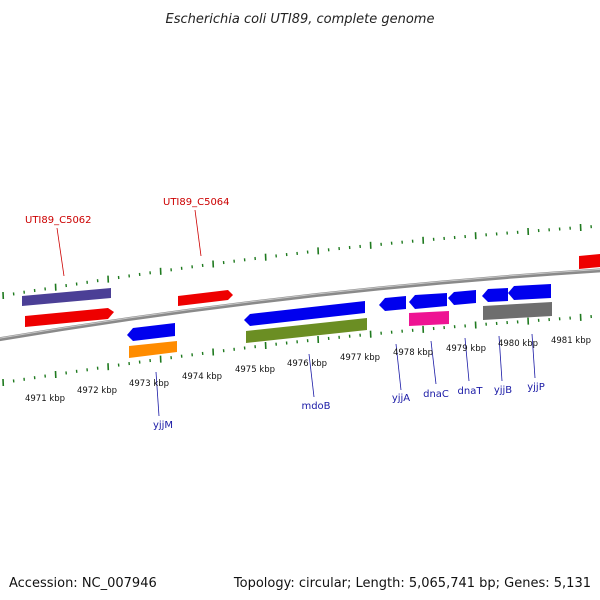  Describe the element at coordinates (202, 377) in the screenshot. I see `kbp-label: 4974 kbp` at that location.